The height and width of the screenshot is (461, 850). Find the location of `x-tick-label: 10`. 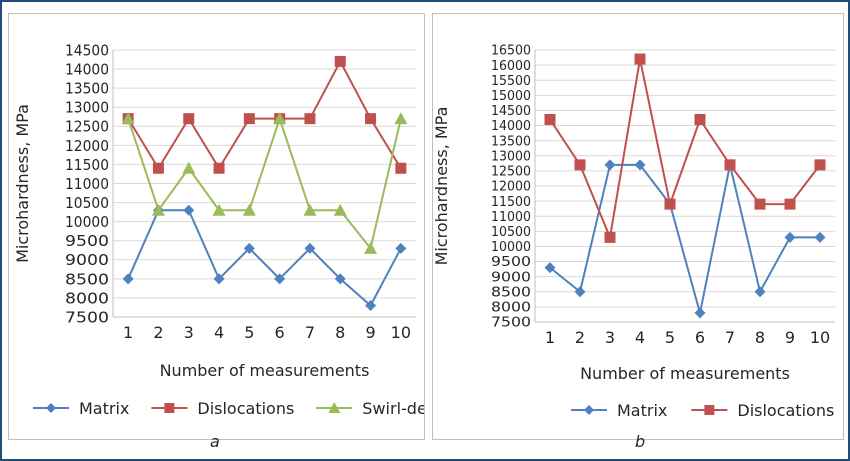

x-tick-label: 10 is located at coordinates (401, 332).